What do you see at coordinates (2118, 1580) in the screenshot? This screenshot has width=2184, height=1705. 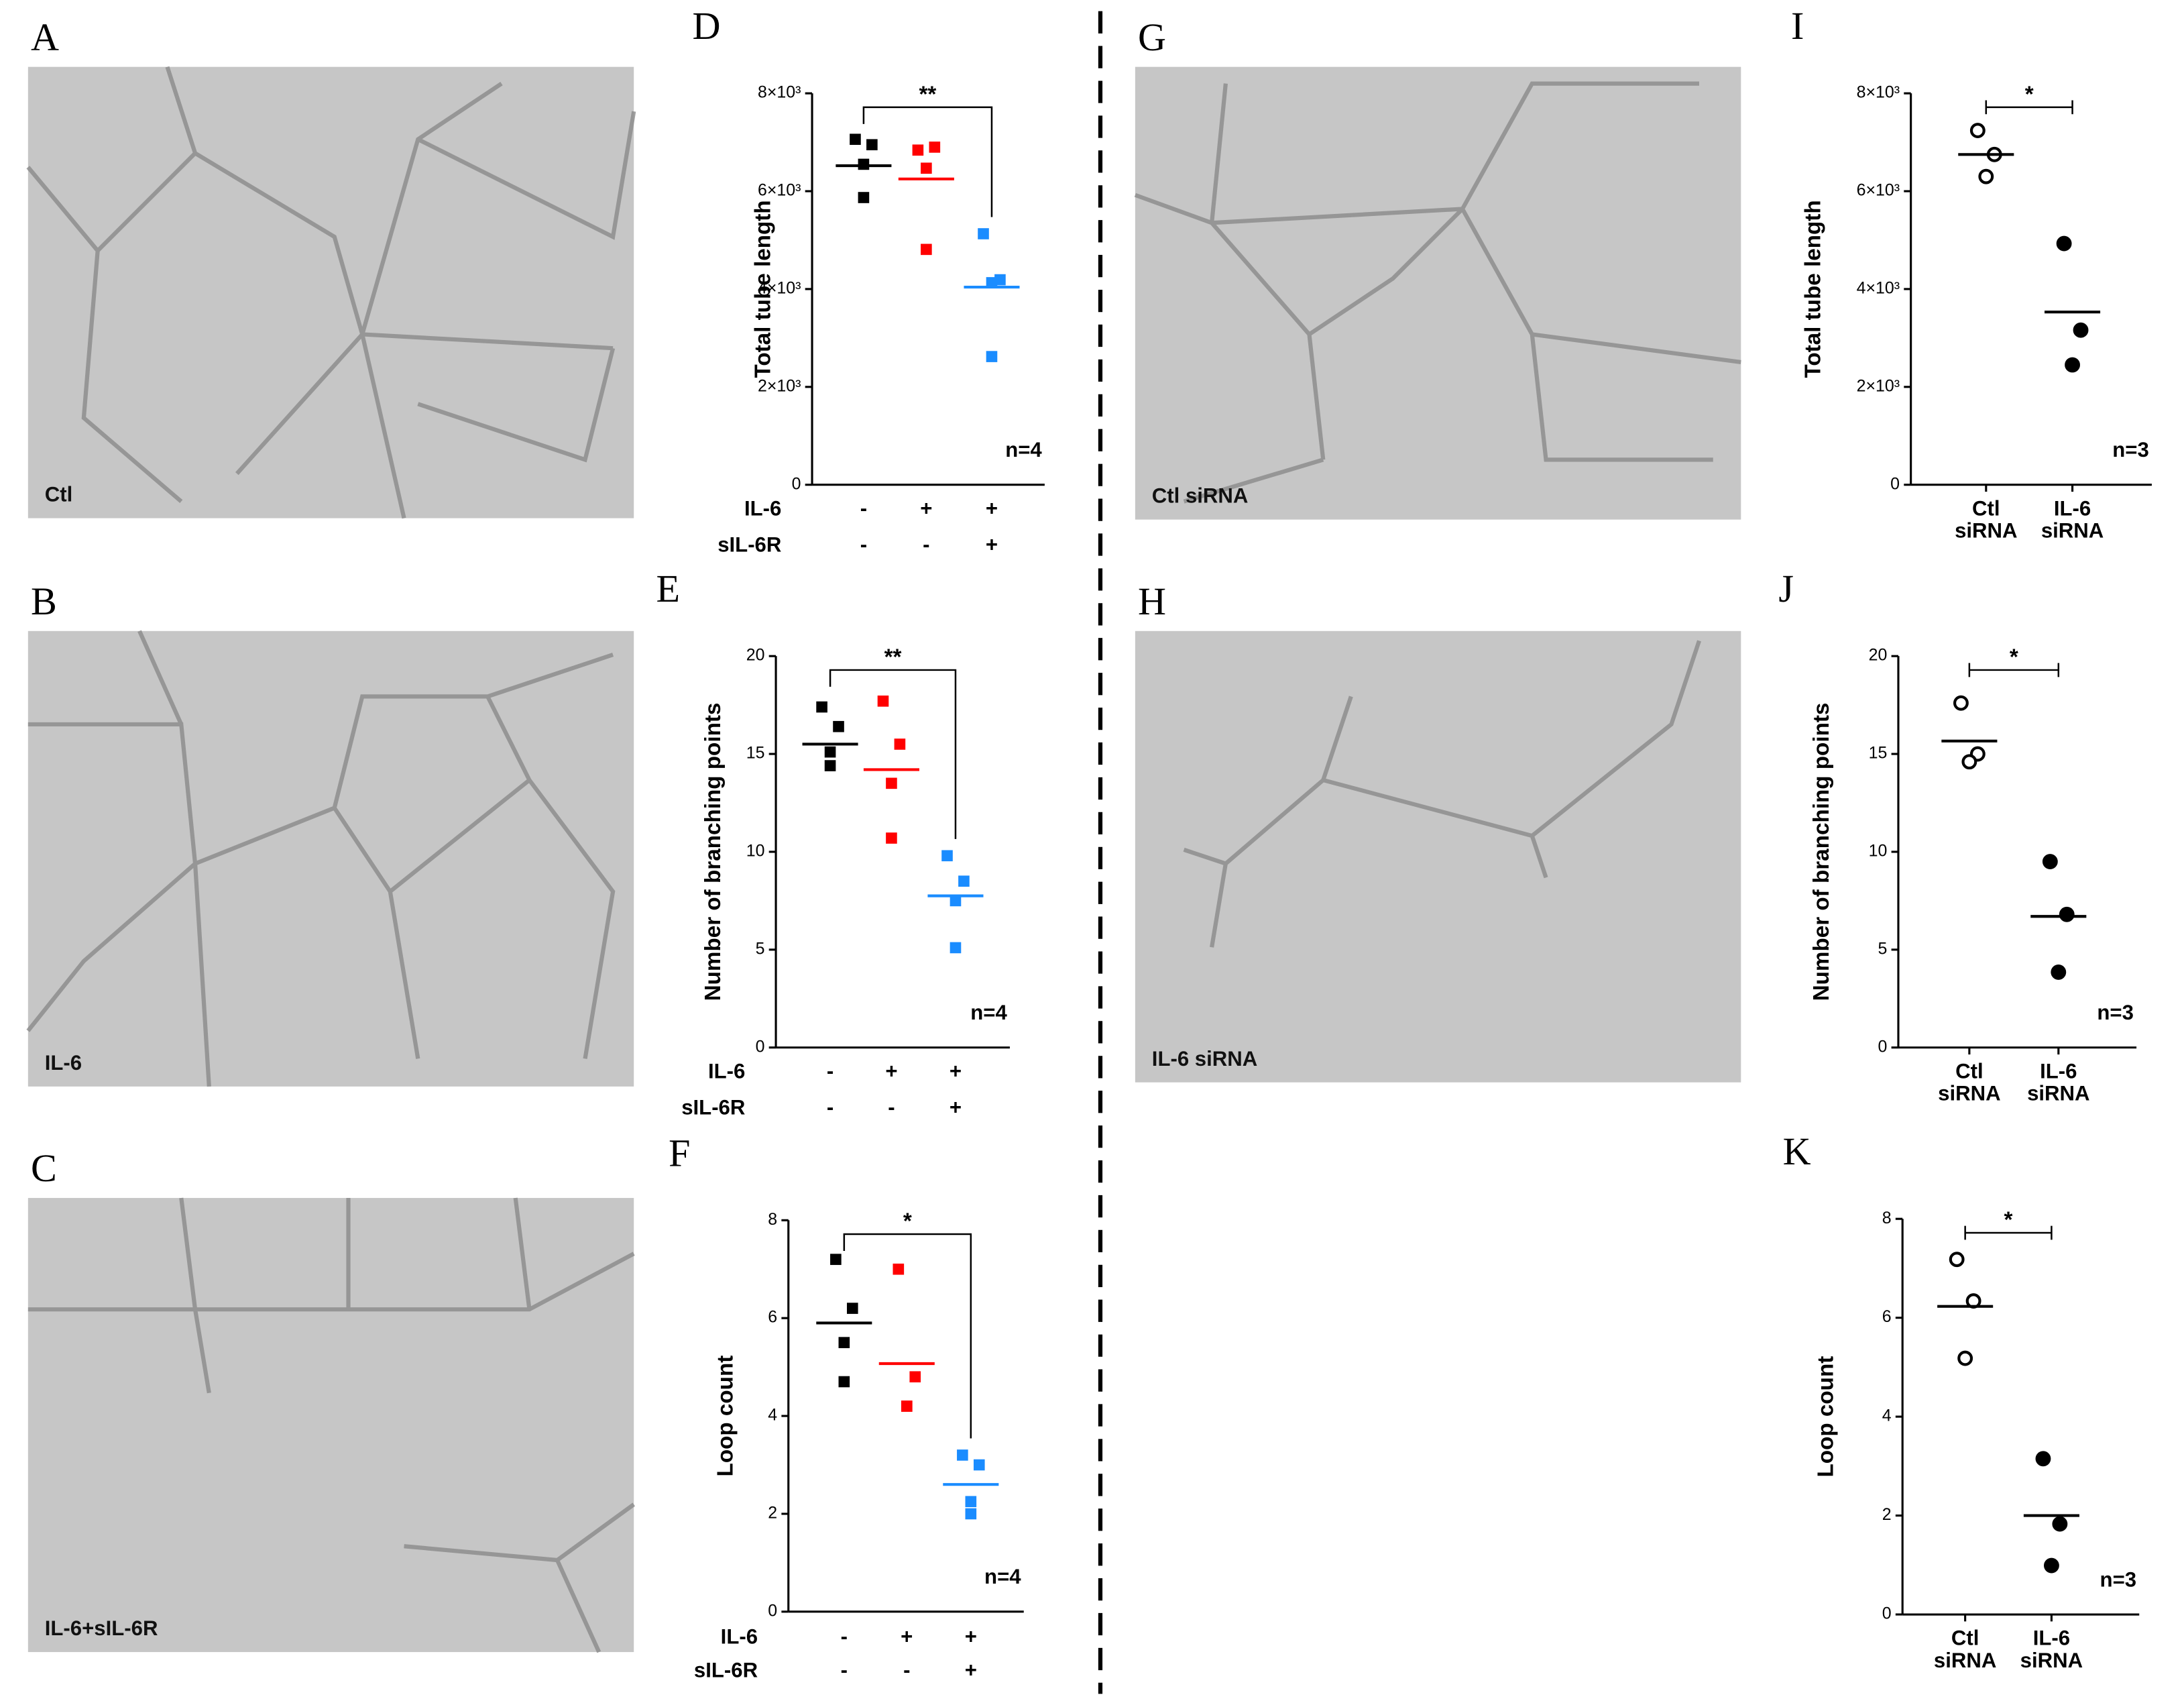 I see `n-label: n=3` at bounding box center [2118, 1580].